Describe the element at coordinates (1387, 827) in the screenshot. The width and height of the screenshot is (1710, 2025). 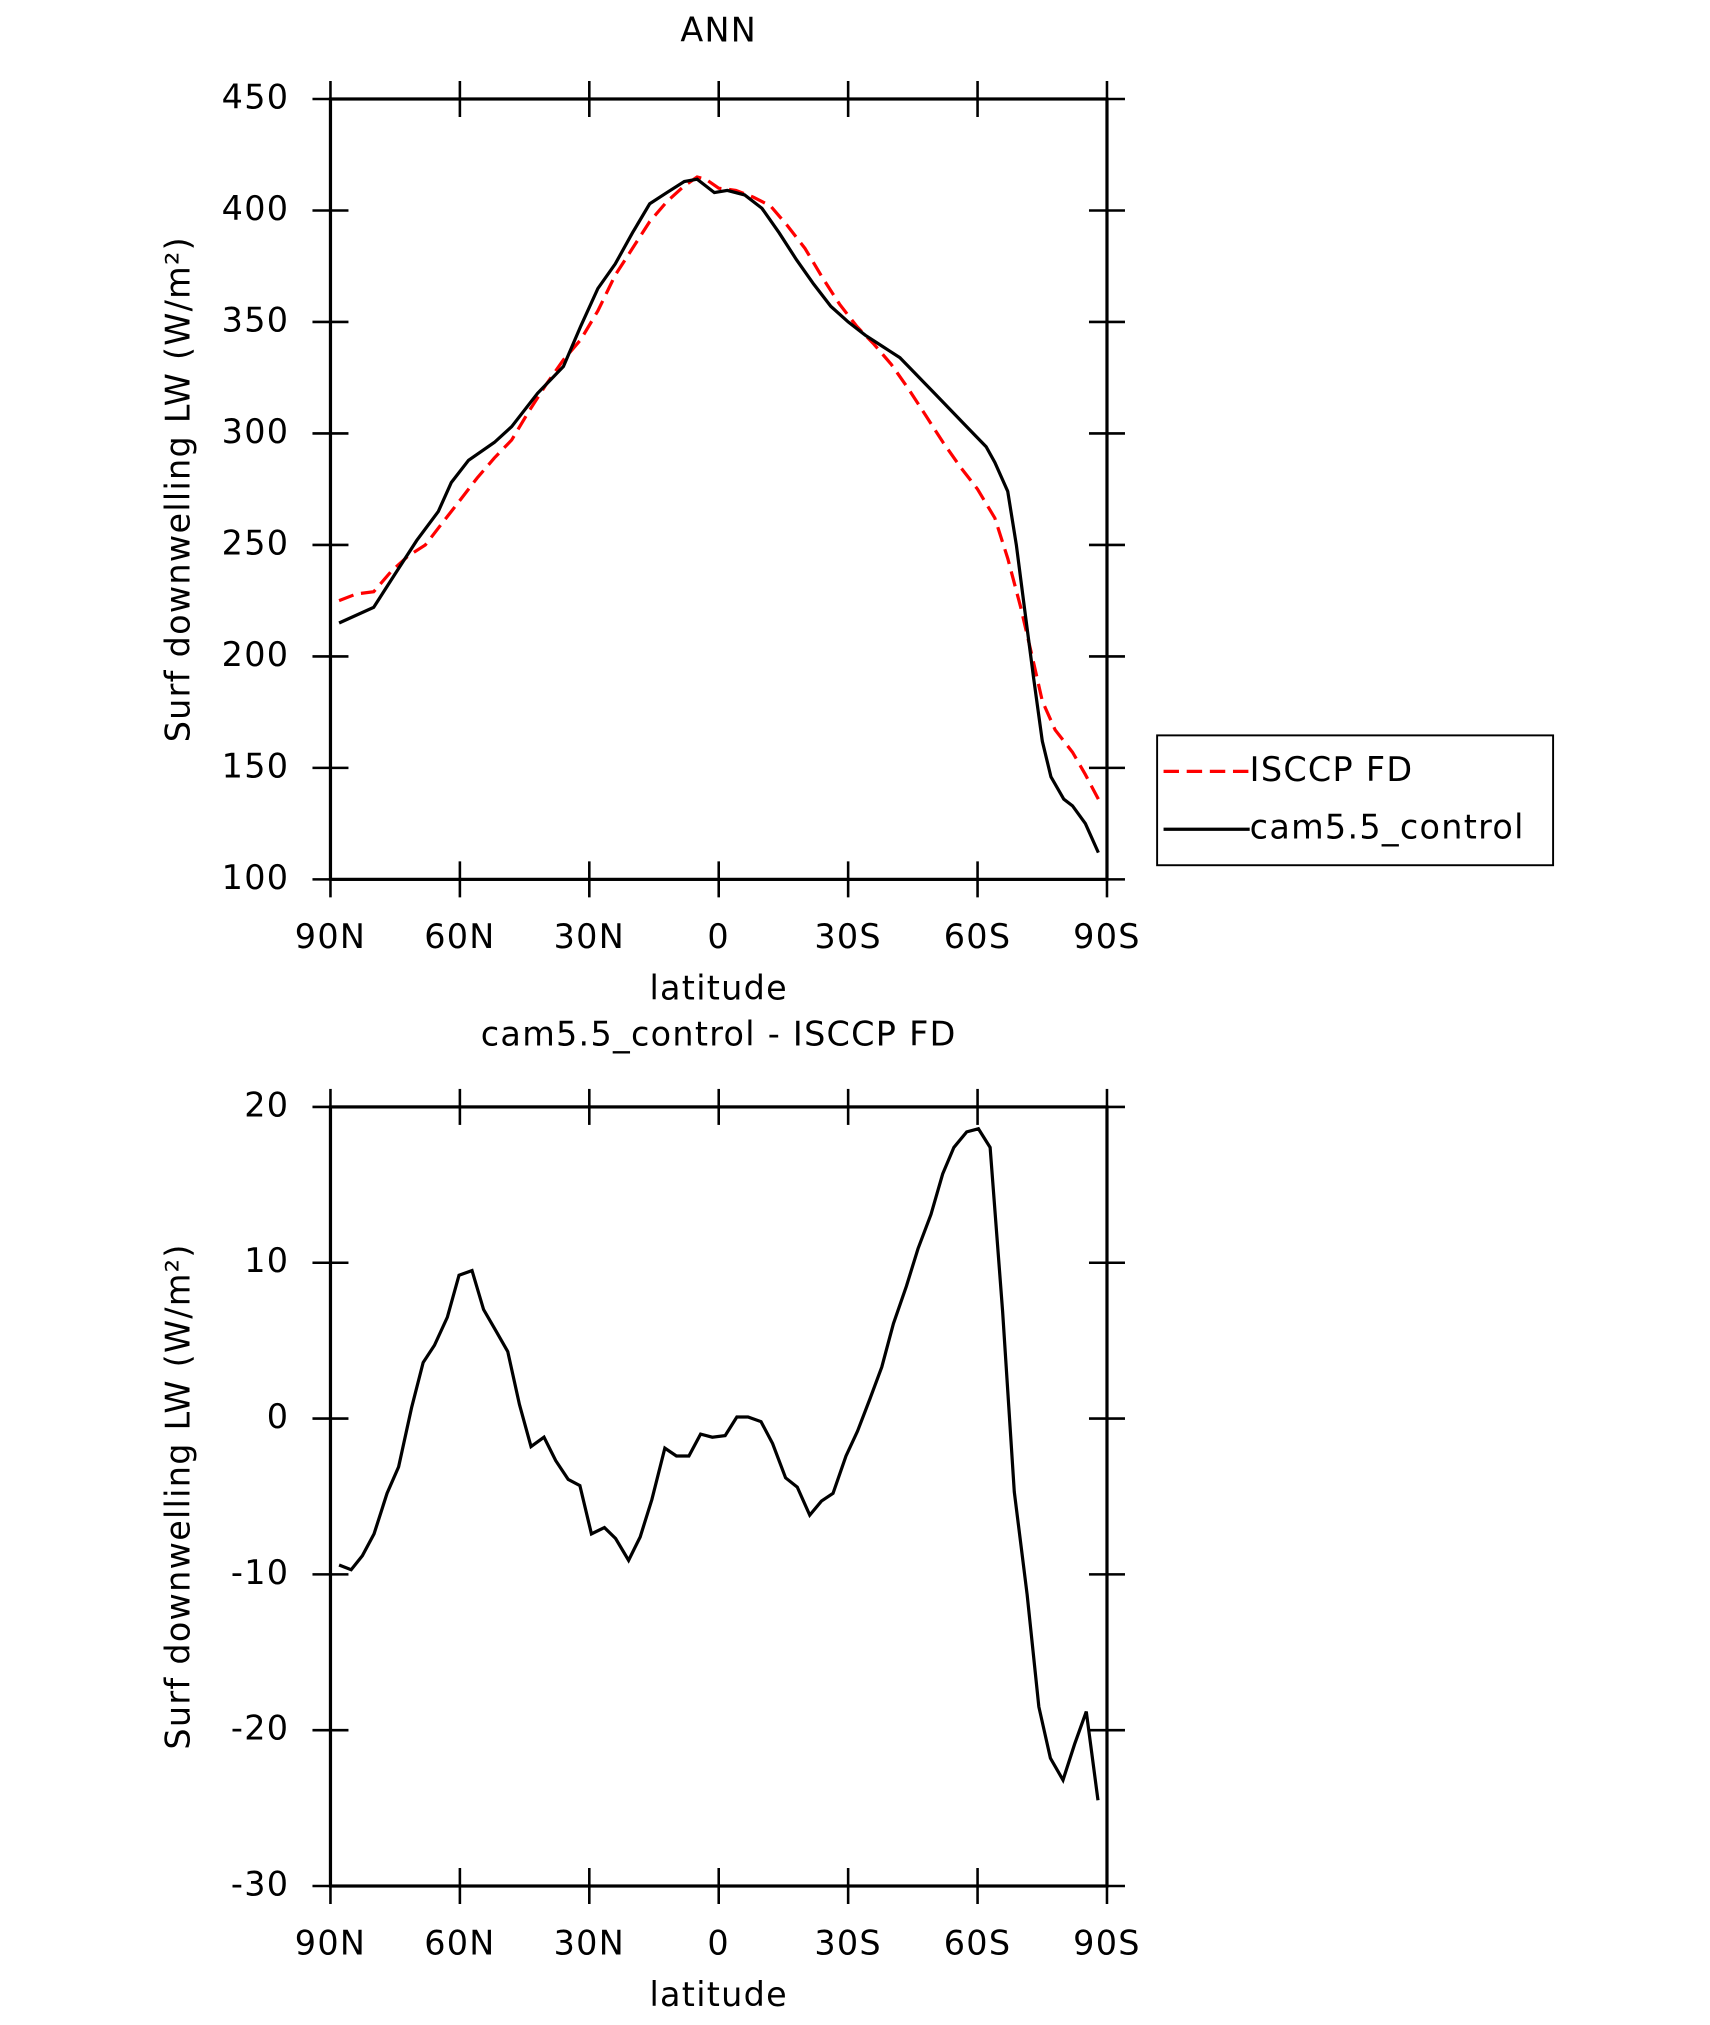
I see `legend-label: cam5.5_control` at that location.